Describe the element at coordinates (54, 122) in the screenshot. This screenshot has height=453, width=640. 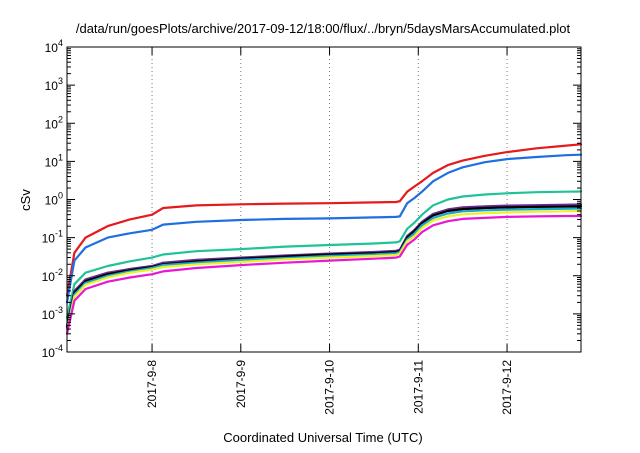
I see `y-tick-label: 10²` at that location.